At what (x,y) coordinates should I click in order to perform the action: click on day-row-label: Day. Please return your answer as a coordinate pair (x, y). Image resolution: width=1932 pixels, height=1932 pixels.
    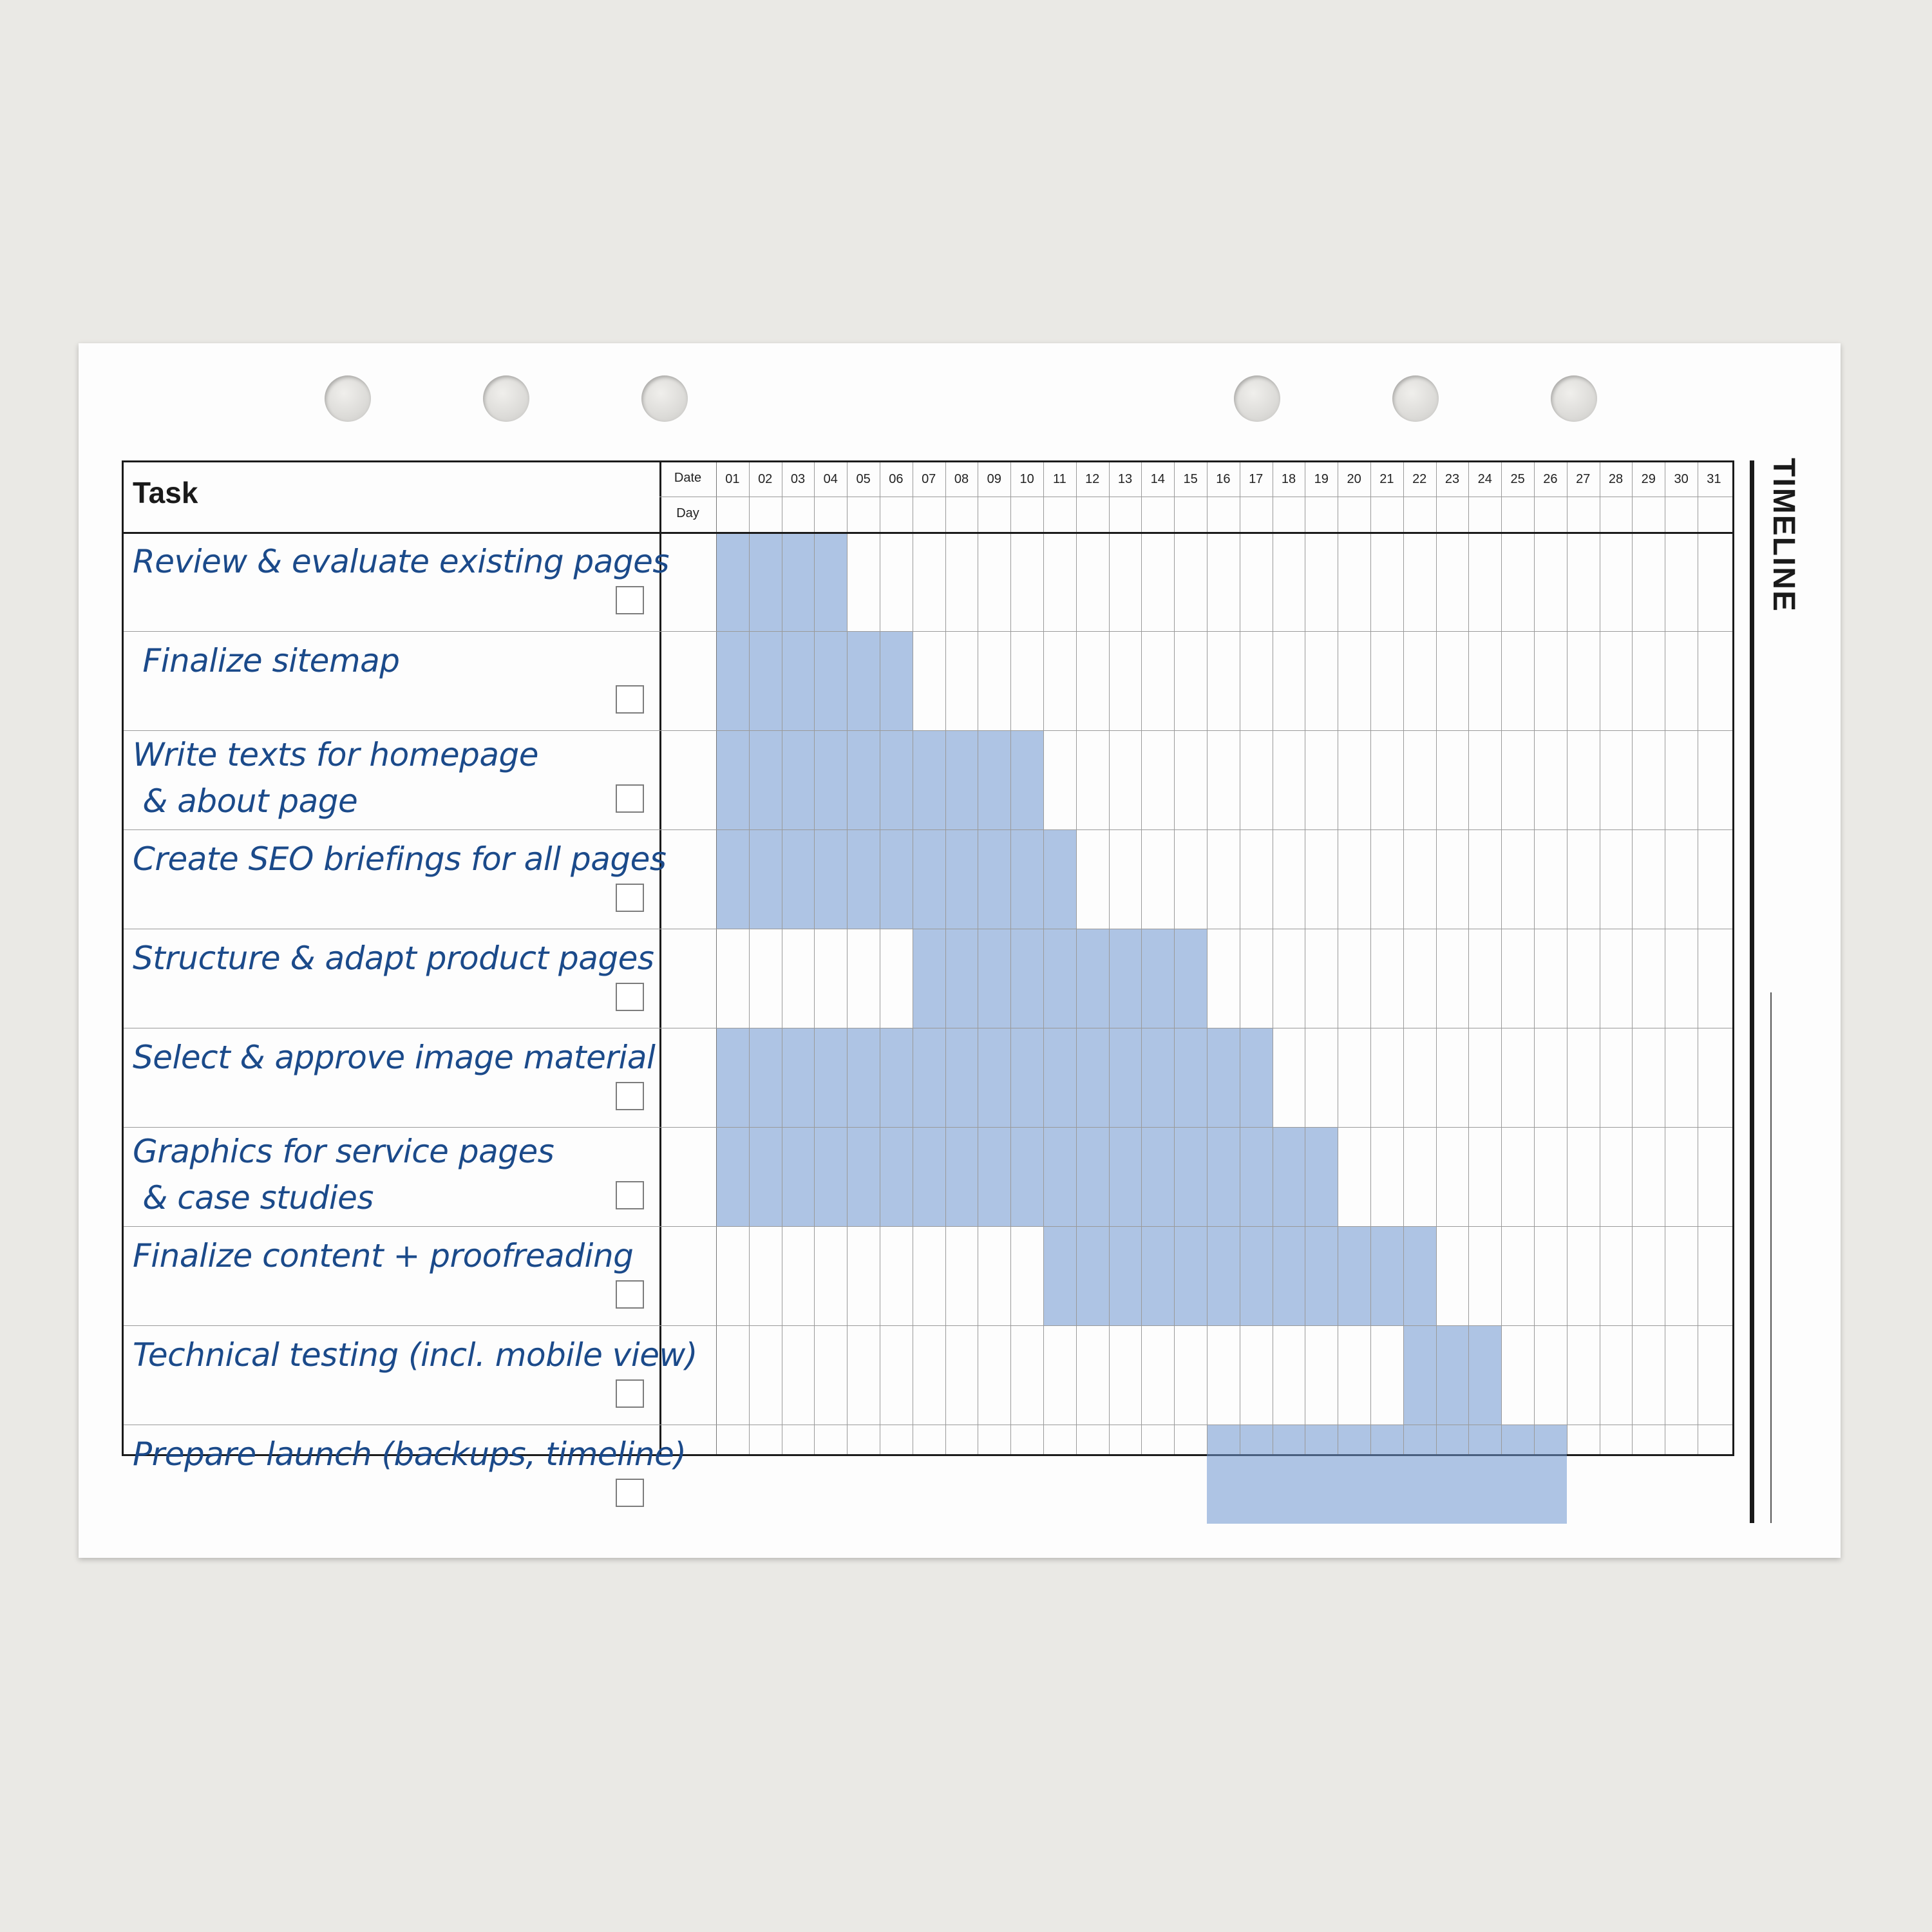
    Looking at the image, I should click on (687, 513).